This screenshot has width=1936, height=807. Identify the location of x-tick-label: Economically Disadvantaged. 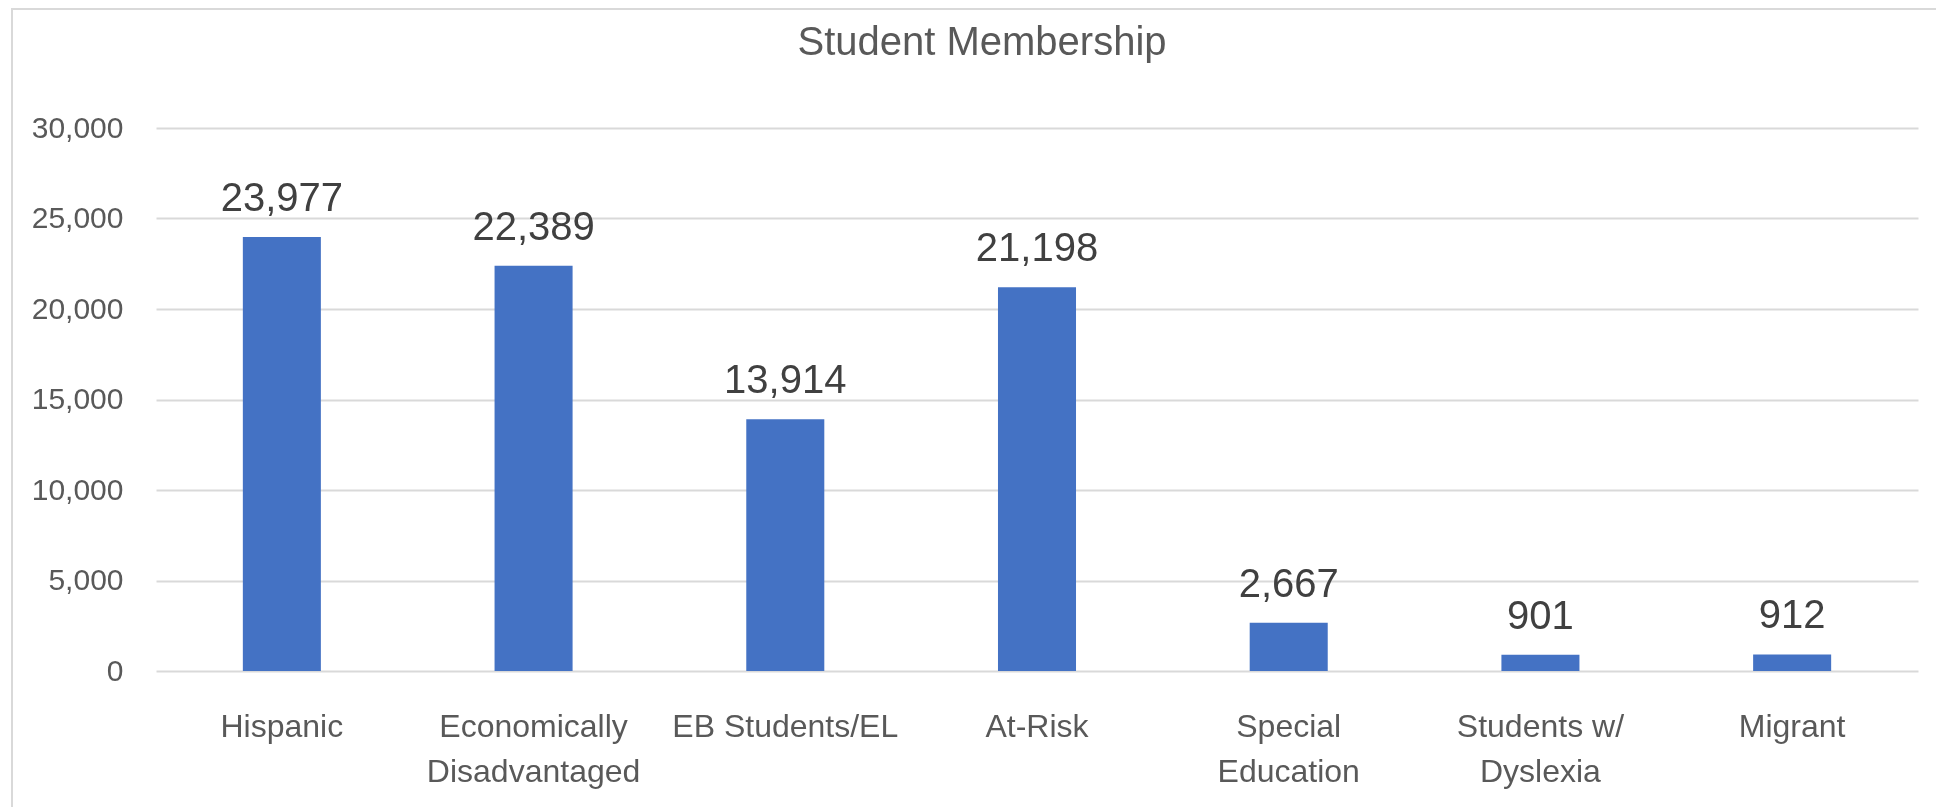
(533, 748).